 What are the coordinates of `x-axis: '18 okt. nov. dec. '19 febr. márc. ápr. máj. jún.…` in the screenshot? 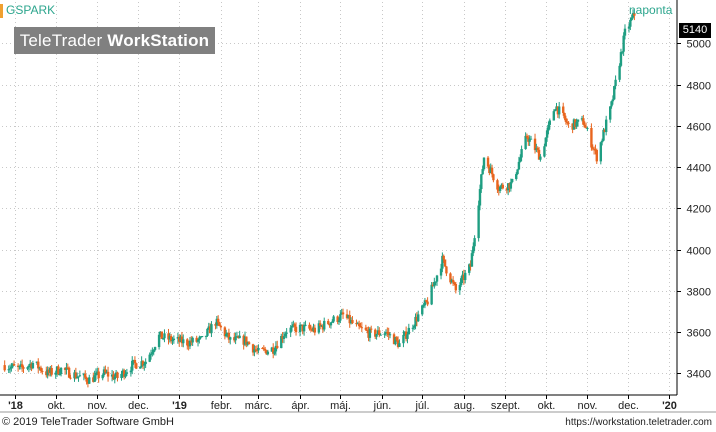 It's located at (342, 403).